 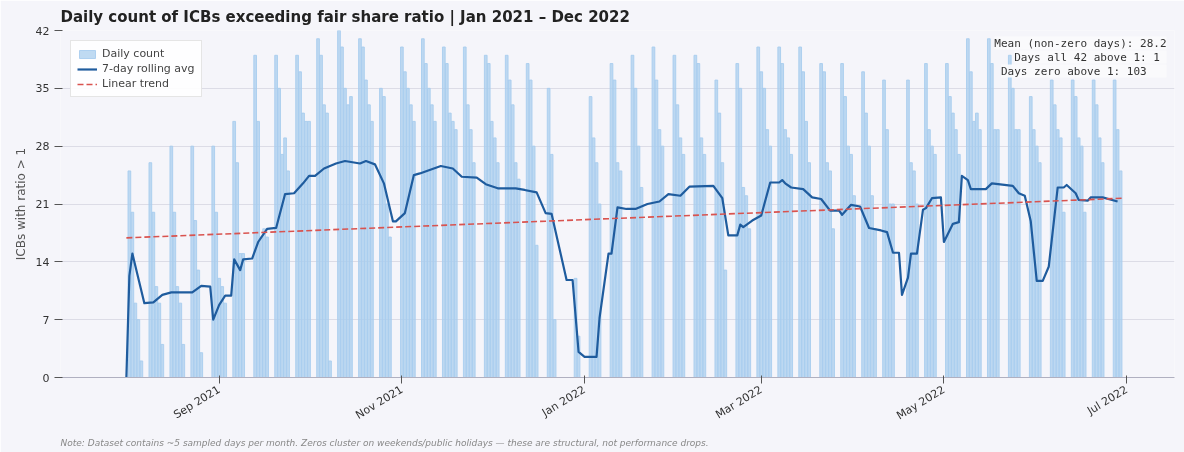 What do you see at coordinates (1073, 71) in the screenshot?
I see `annotation: Days zero above 1: 103` at bounding box center [1073, 71].